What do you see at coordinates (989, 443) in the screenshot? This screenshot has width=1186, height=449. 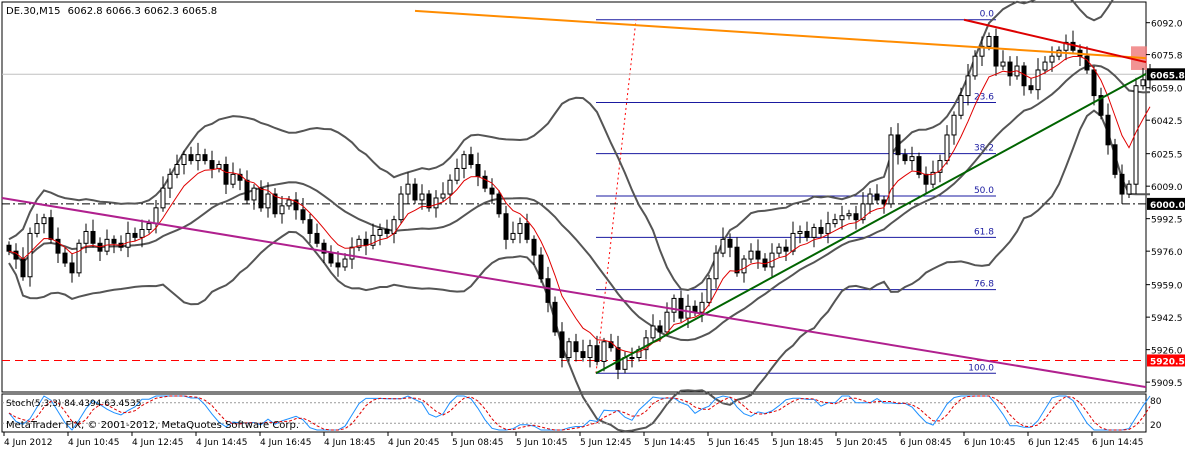 I see `x-tick-label: 6 Jun 10:45` at bounding box center [989, 443].